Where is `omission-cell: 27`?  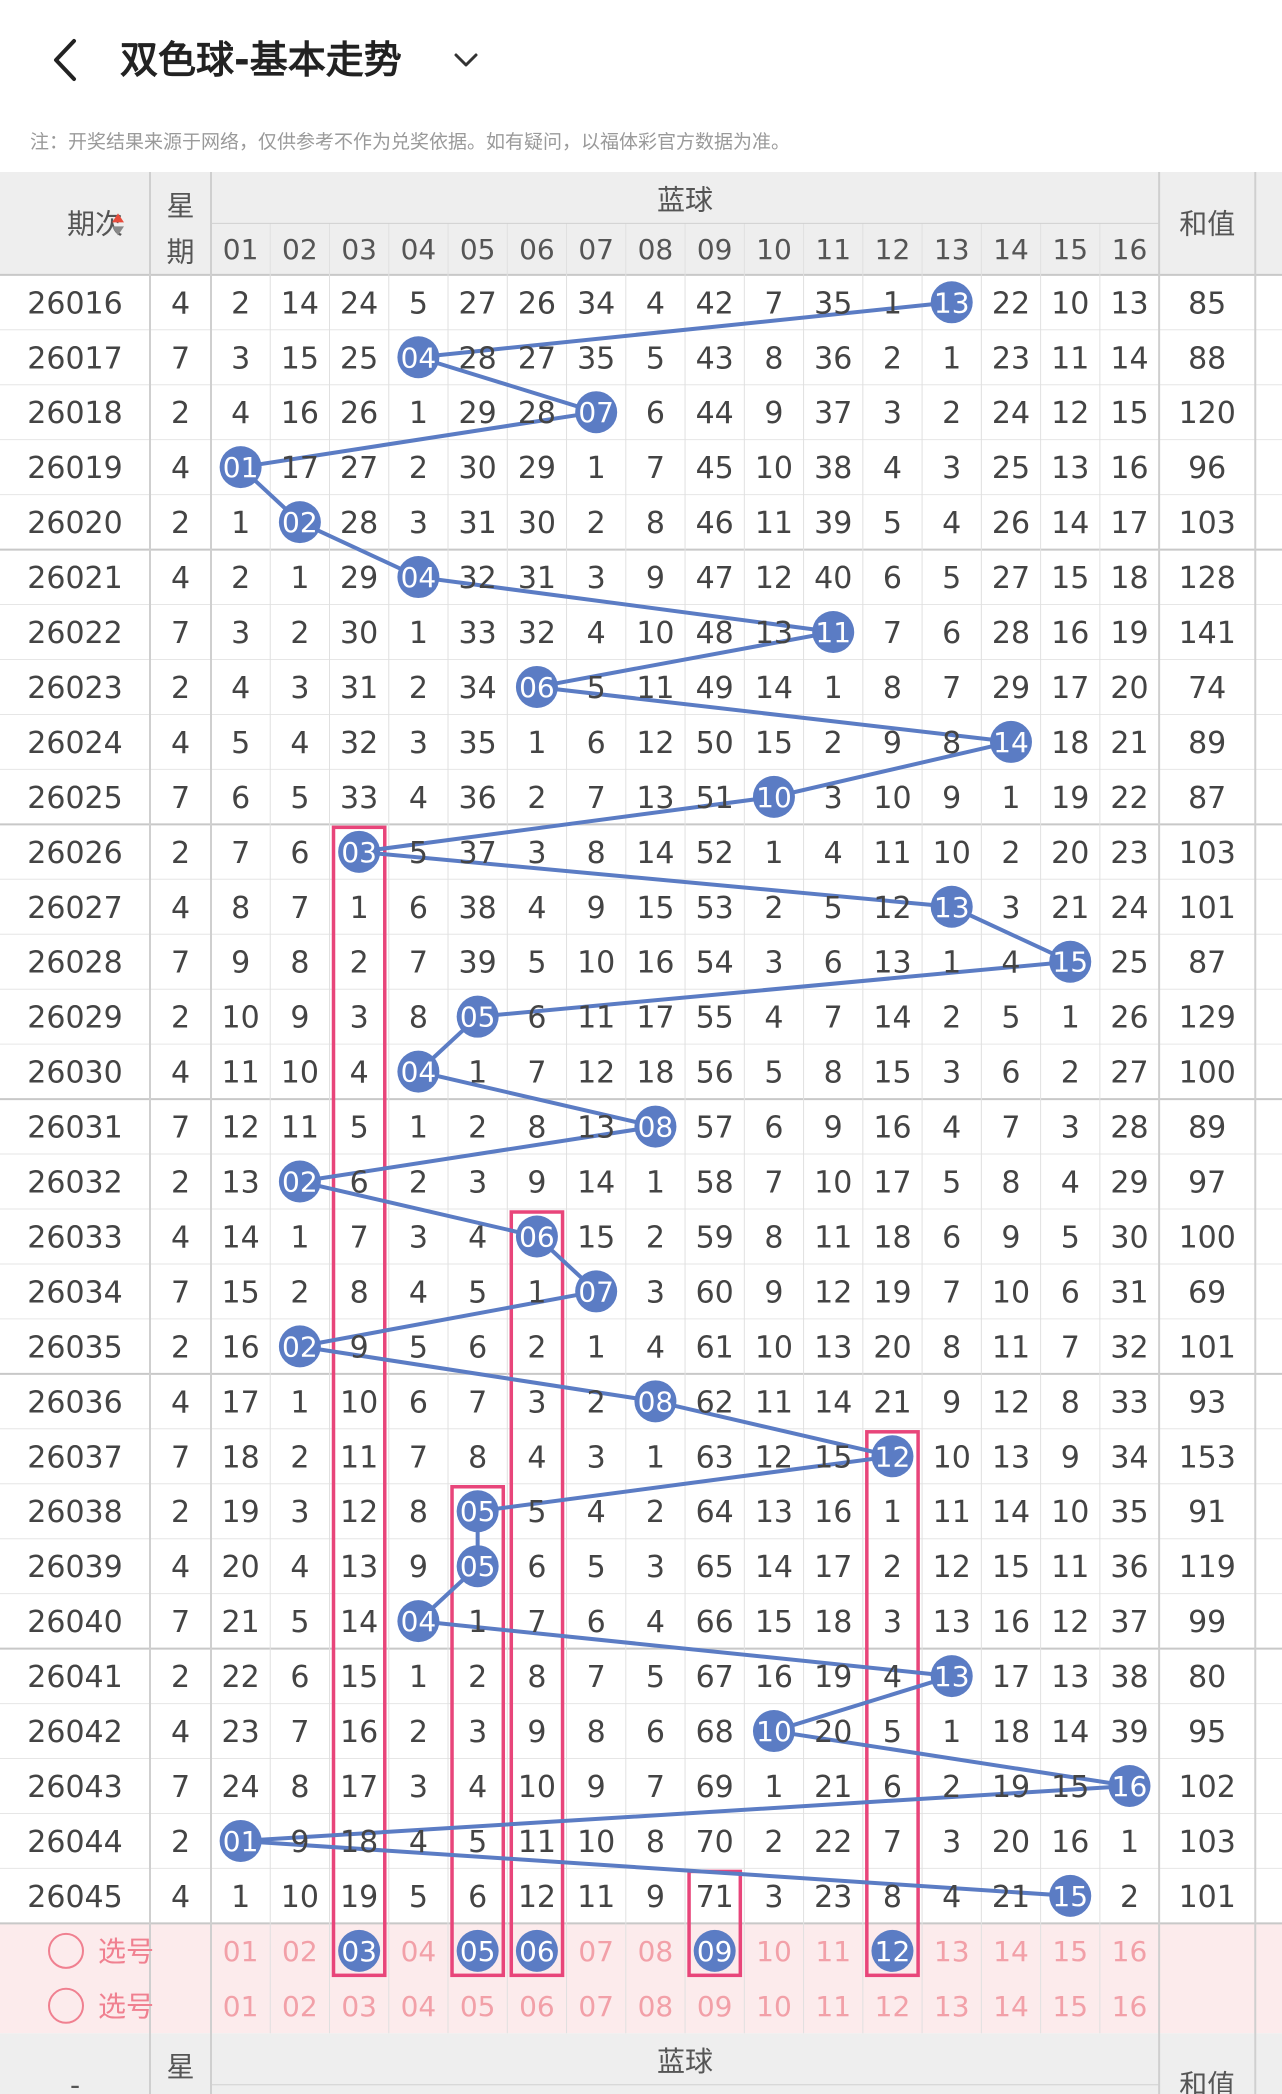 omission-cell: 27 is located at coordinates (1011, 578).